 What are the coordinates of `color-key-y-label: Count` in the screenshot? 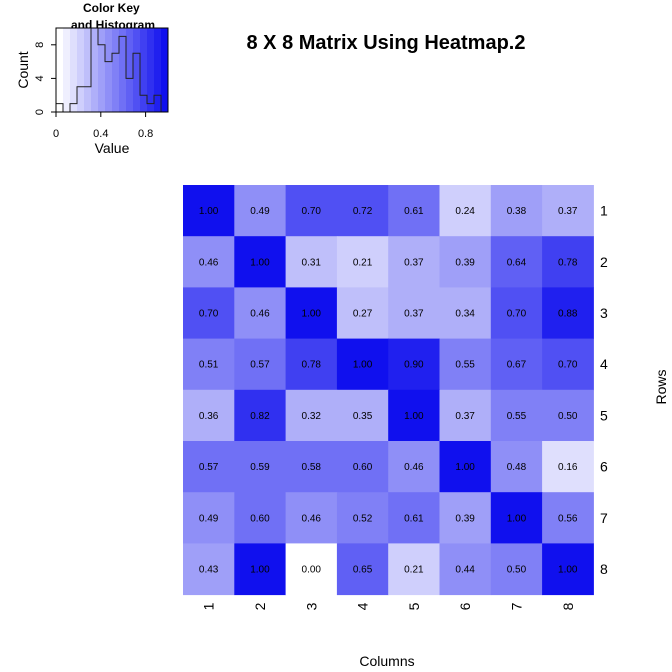 It's located at (23, 69).